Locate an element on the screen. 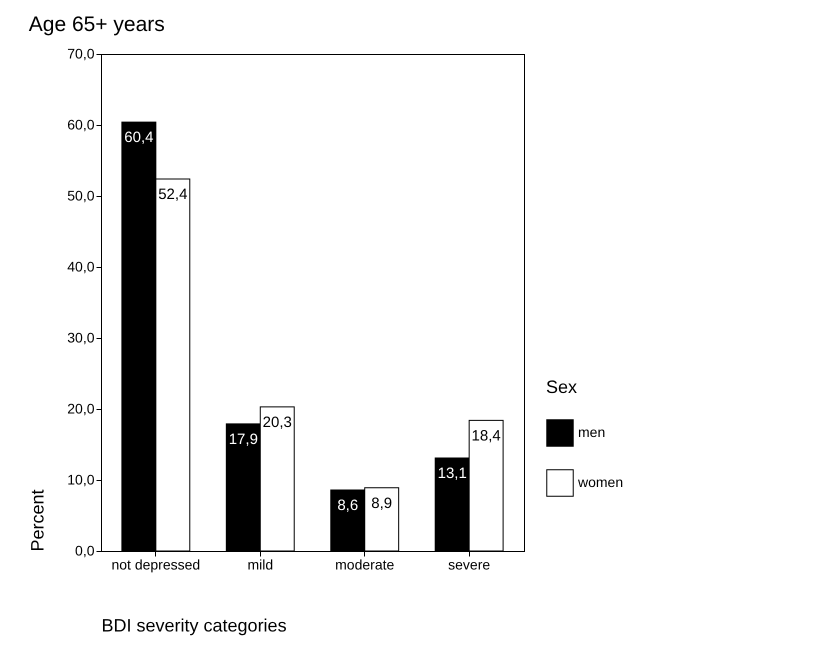 Image resolution: width=814 pixels, height=653 pixels. x-axis-title: BDI severity categories is located at coordinates (194, 626).